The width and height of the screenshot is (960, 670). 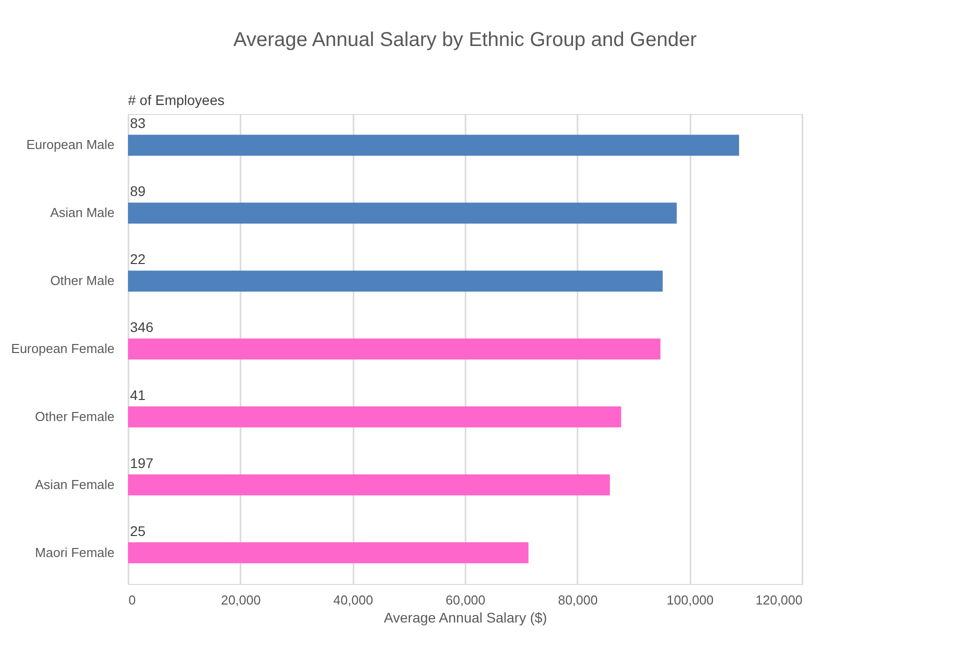 What do you see at coordinates (138, 259) in the screenshot?
I see `annotation: 22` at bounding box center [138, 259].